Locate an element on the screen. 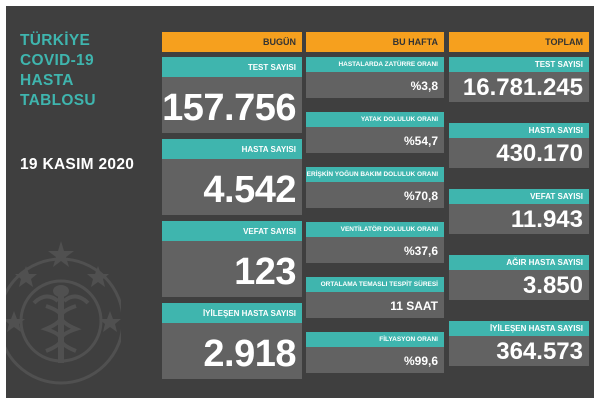 The height and width of the screenshot is (400, 600). stat-label: ERİŞKİN YOĞUN BAKIM DOLULUK ORANI is located at coordinates (375, 174).